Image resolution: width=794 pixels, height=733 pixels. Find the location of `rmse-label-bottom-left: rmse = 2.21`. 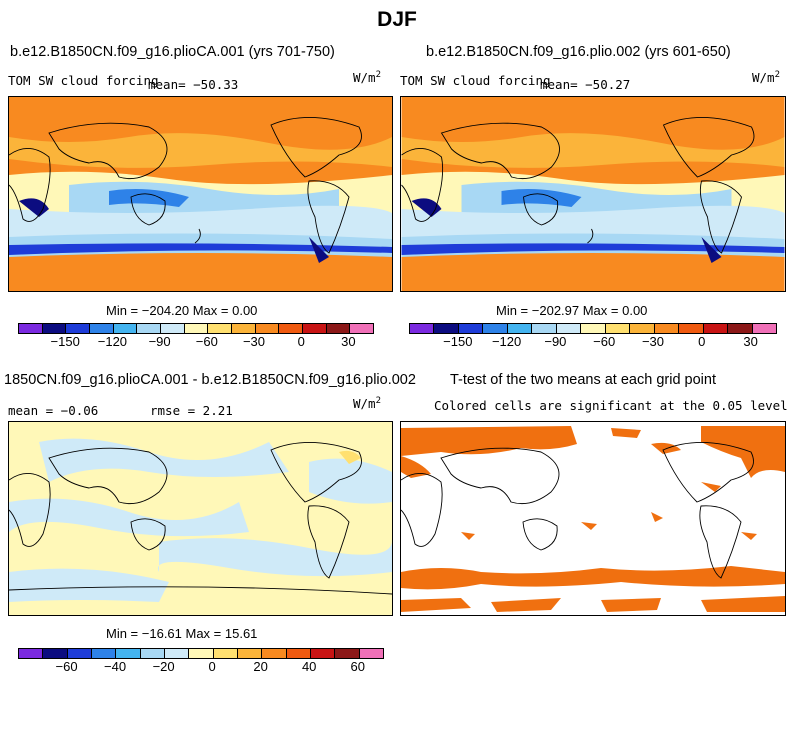

rmse-label-bottom-left: rmse = 2.21 is located at coordinates (191, 410).